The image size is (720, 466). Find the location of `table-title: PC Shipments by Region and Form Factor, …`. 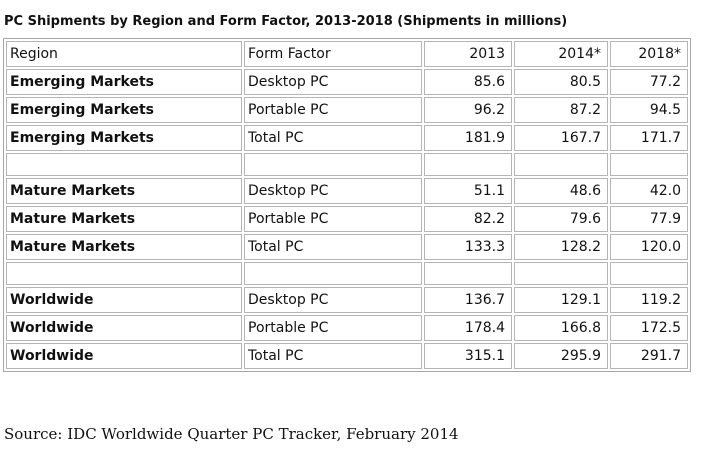

table-title: PC Shipments by Region and Form Factor, … is located at coordinates (286, 21).